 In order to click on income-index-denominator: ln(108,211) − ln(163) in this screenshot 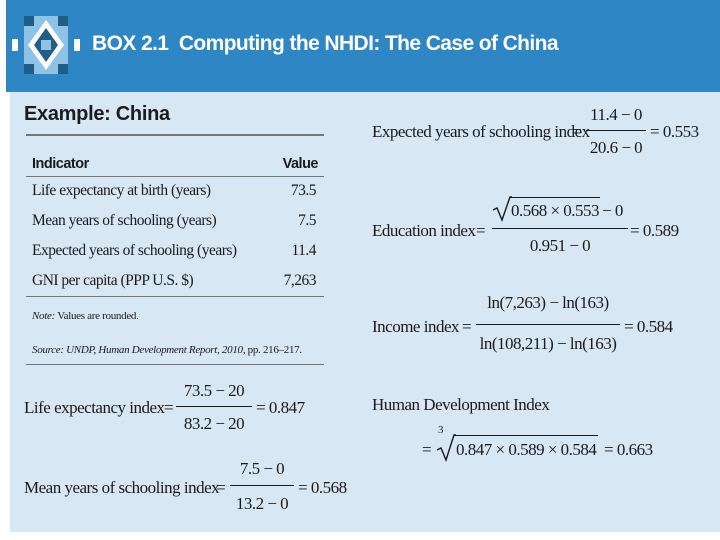, I will do `click(548, 343)`.